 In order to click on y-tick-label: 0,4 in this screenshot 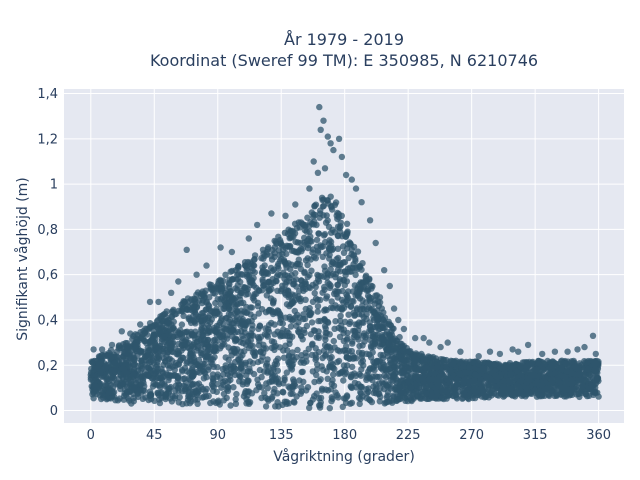, I will do `click(47, 320)`.